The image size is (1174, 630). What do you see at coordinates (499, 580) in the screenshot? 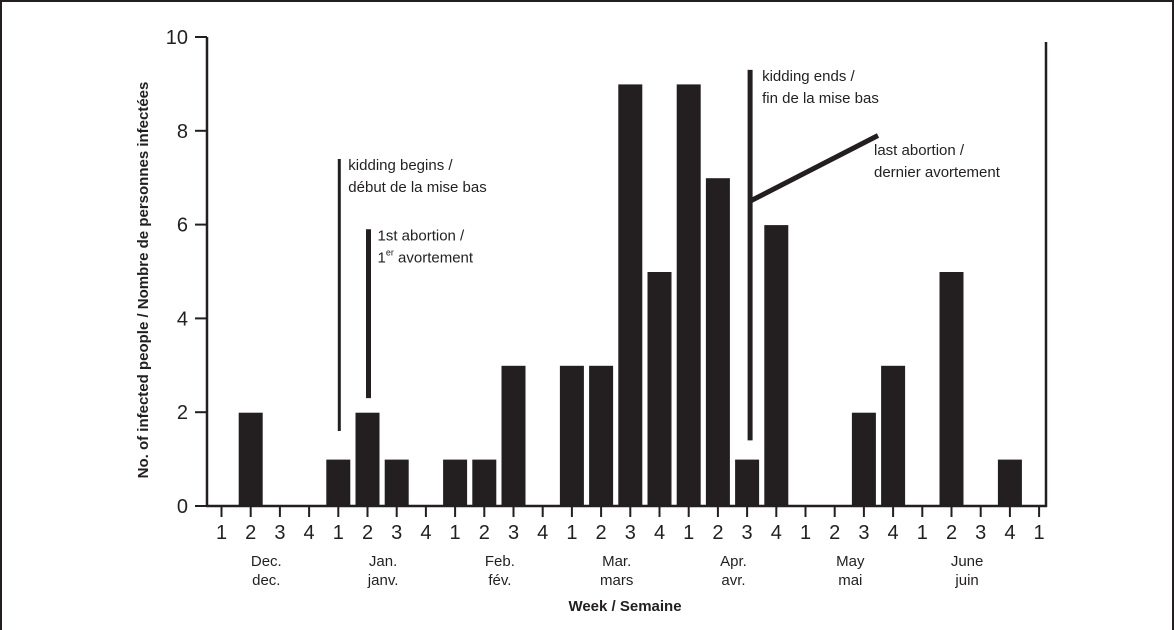
I see `month-label-fr: fév.` at bounding box center [499, 580].